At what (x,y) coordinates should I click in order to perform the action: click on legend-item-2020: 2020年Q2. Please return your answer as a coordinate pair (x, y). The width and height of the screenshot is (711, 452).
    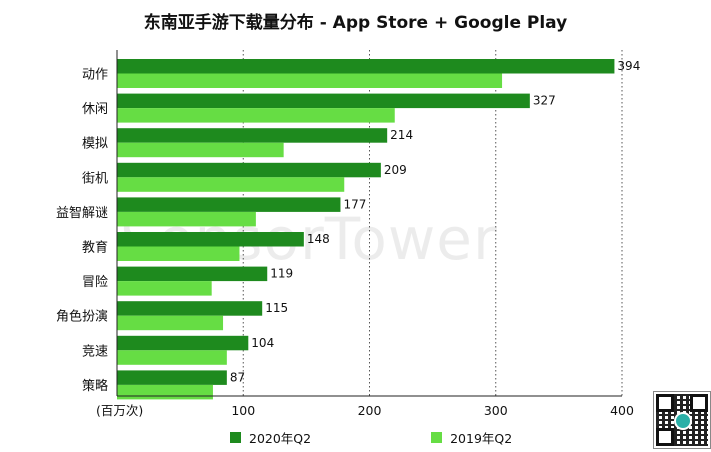
    Looking at the image, I should click on (270, 437).